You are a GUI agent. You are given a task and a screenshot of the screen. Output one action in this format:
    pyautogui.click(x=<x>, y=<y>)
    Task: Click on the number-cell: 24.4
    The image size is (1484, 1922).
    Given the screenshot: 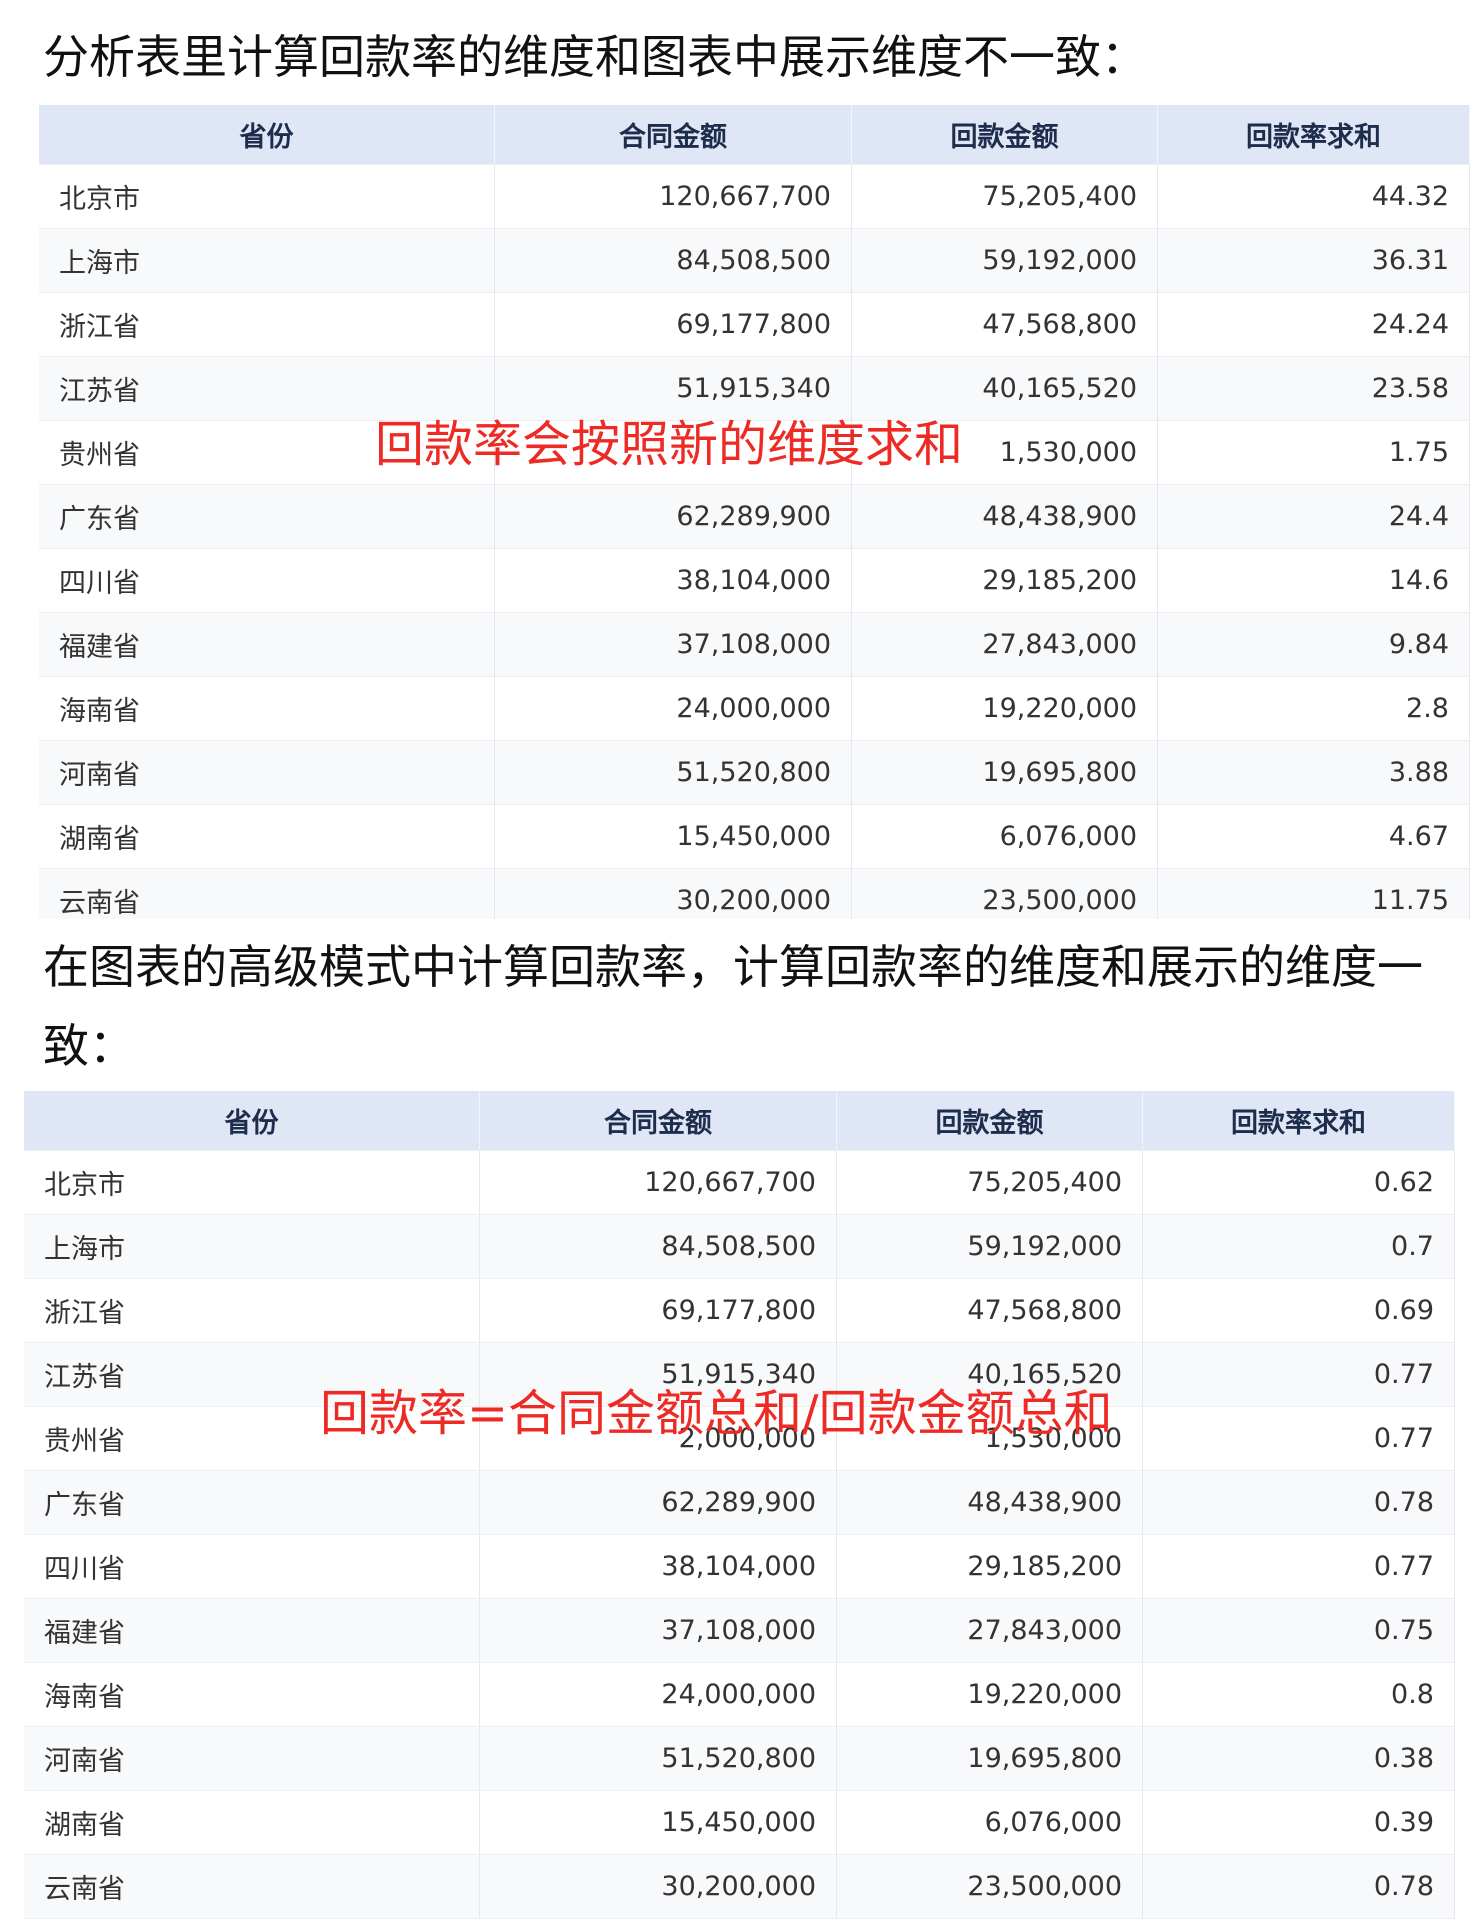 What is the action you would take?
    pyautogui.click(x=1314, y=517)
    